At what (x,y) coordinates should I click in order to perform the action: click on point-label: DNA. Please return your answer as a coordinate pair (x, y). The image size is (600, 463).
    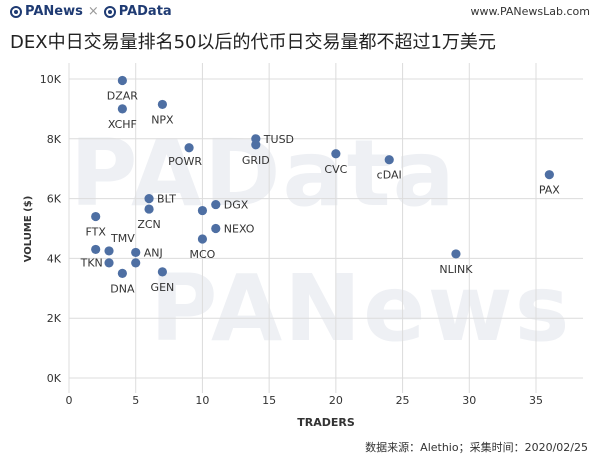
    Looking at the image, I should click on (122, 288).